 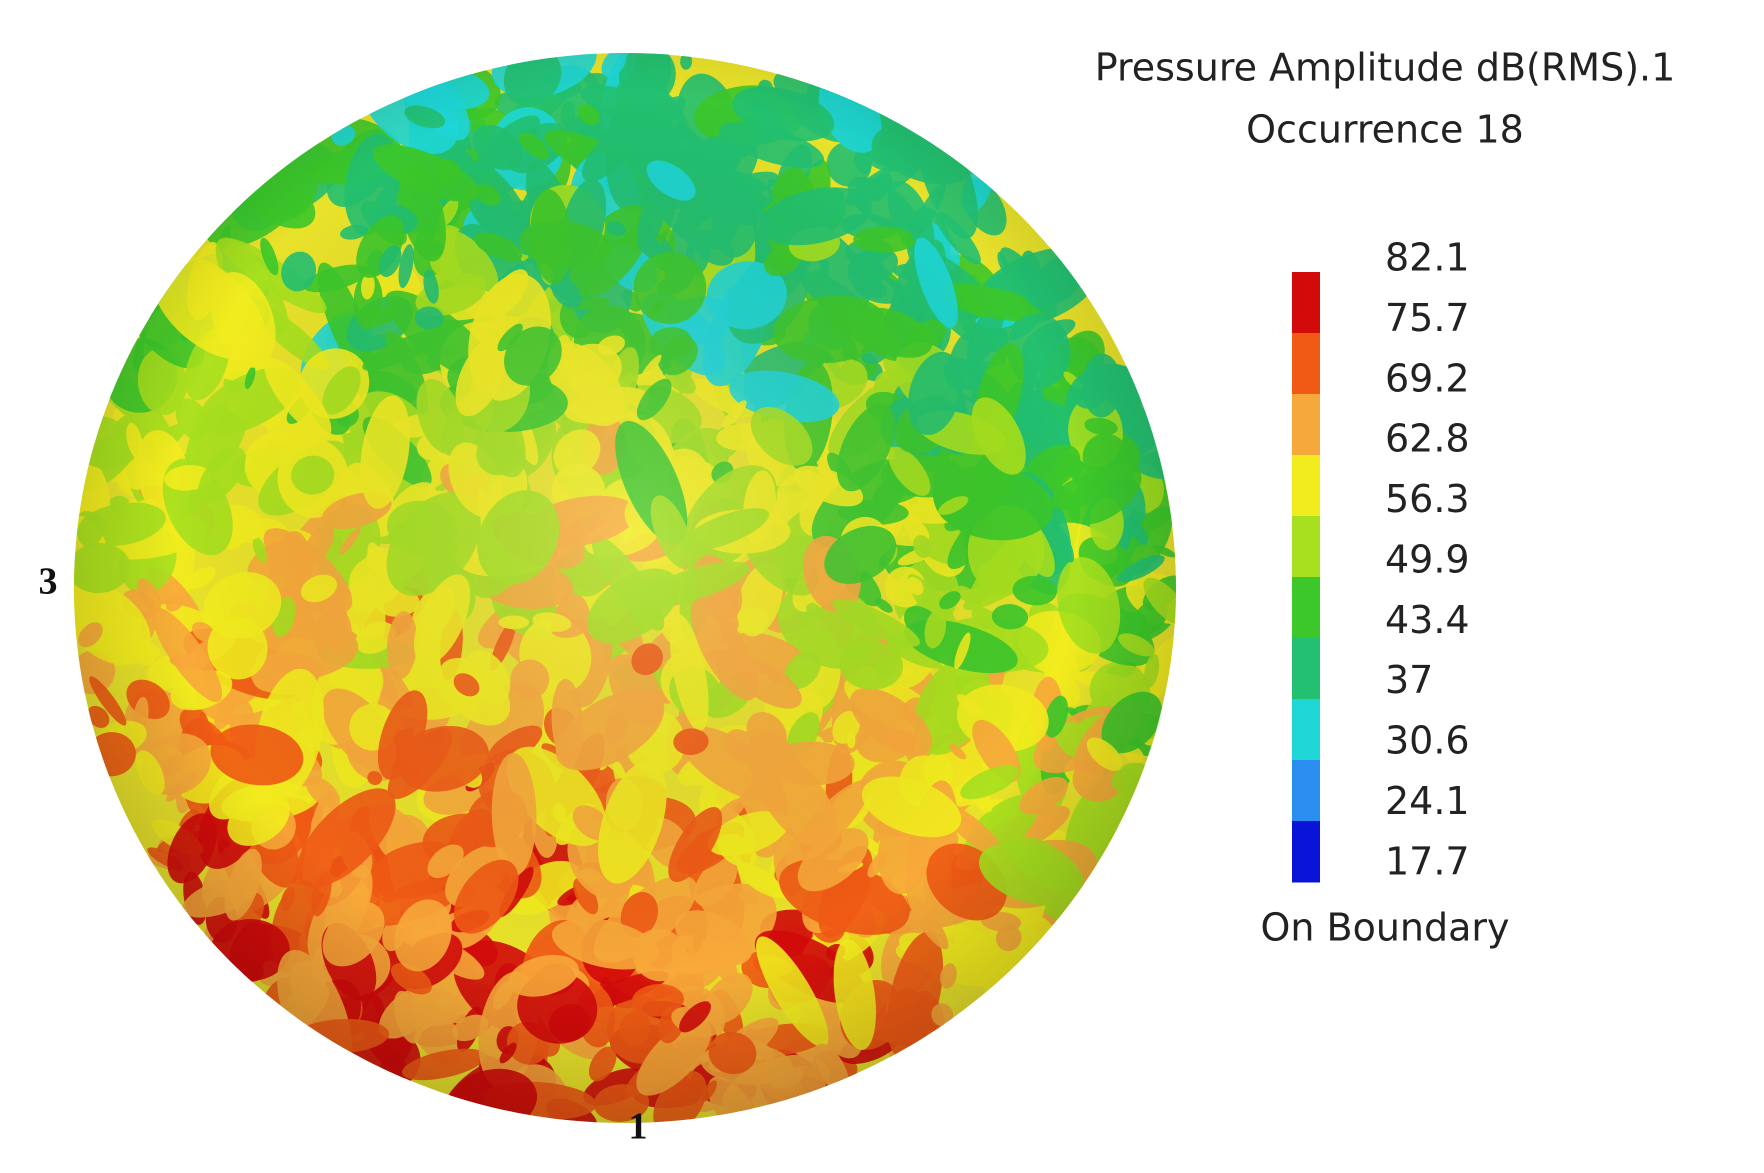 What do you see at coordinates (1427, 559) in the screenshot?
I see `legend-label: 49.9` at bounding box center [1427, 559].